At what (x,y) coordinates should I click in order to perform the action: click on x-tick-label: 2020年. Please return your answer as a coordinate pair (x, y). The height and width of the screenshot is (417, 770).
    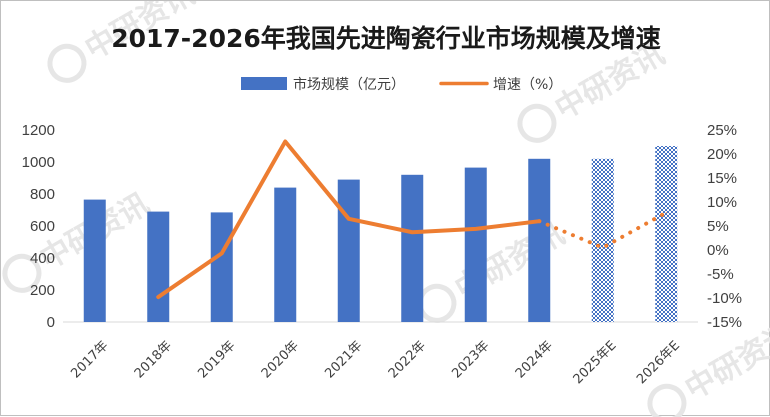
    Looking at the image, I should click on (280, 359).